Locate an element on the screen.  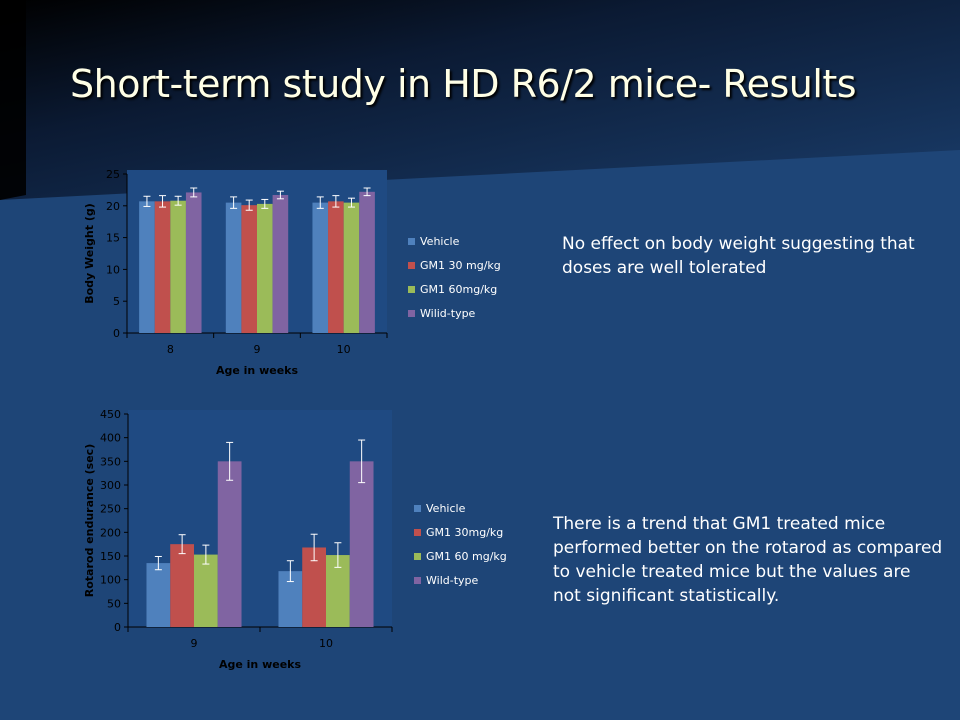
weight-y-tick-label: 5 is located at coordinates (116, 301).